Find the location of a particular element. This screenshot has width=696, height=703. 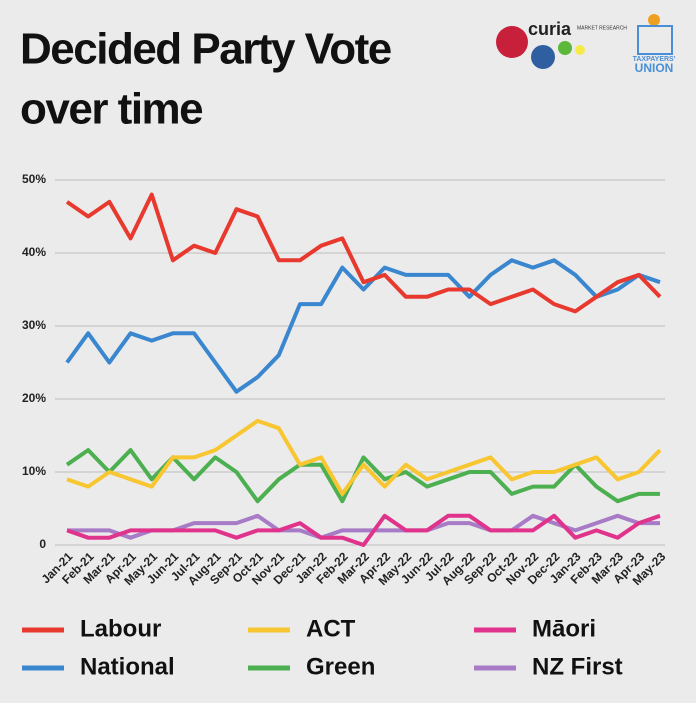

logo-text: TAXPAYERS' is located at coordinates (654, 59).